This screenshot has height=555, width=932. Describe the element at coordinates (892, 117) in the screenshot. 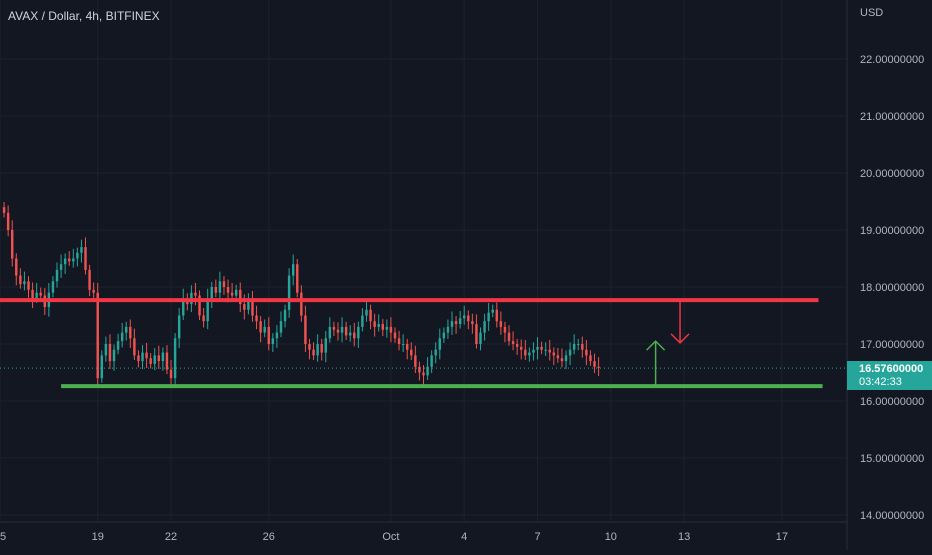

I see `price-tick-label: 21.00000000` at that location.